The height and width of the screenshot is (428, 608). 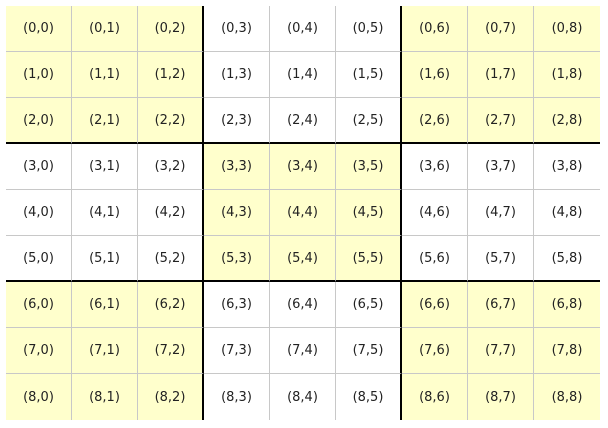 What do you see at coordinates (369, 29) in the screenshot?
I see `grid-cell: (0,5)` at bounding box center [369, 29].